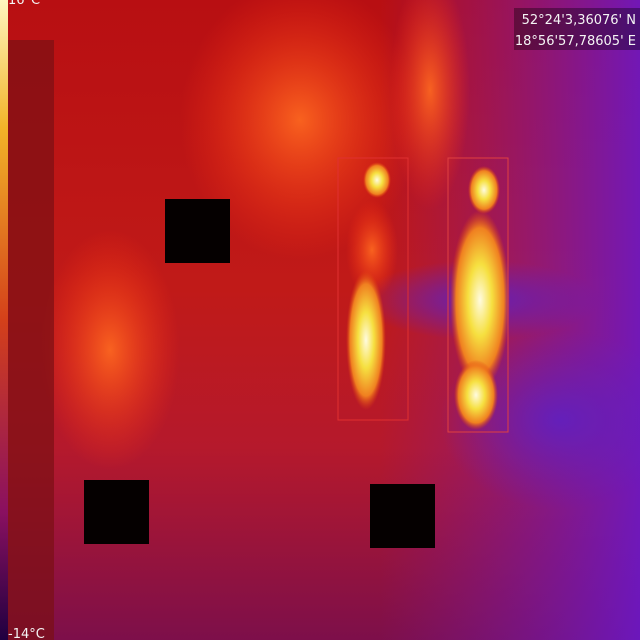  I want to click on dark-strip, so click(31, 340).